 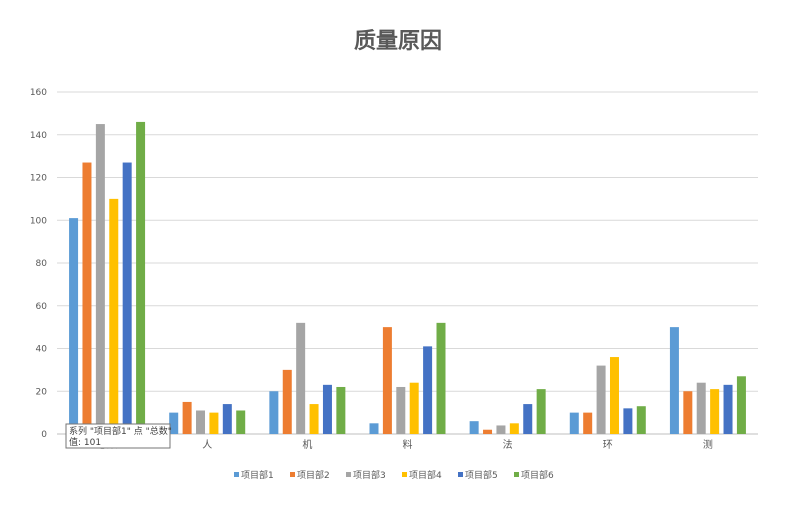 I want to click on x-category-label: 测, so click(x=708, y=444).